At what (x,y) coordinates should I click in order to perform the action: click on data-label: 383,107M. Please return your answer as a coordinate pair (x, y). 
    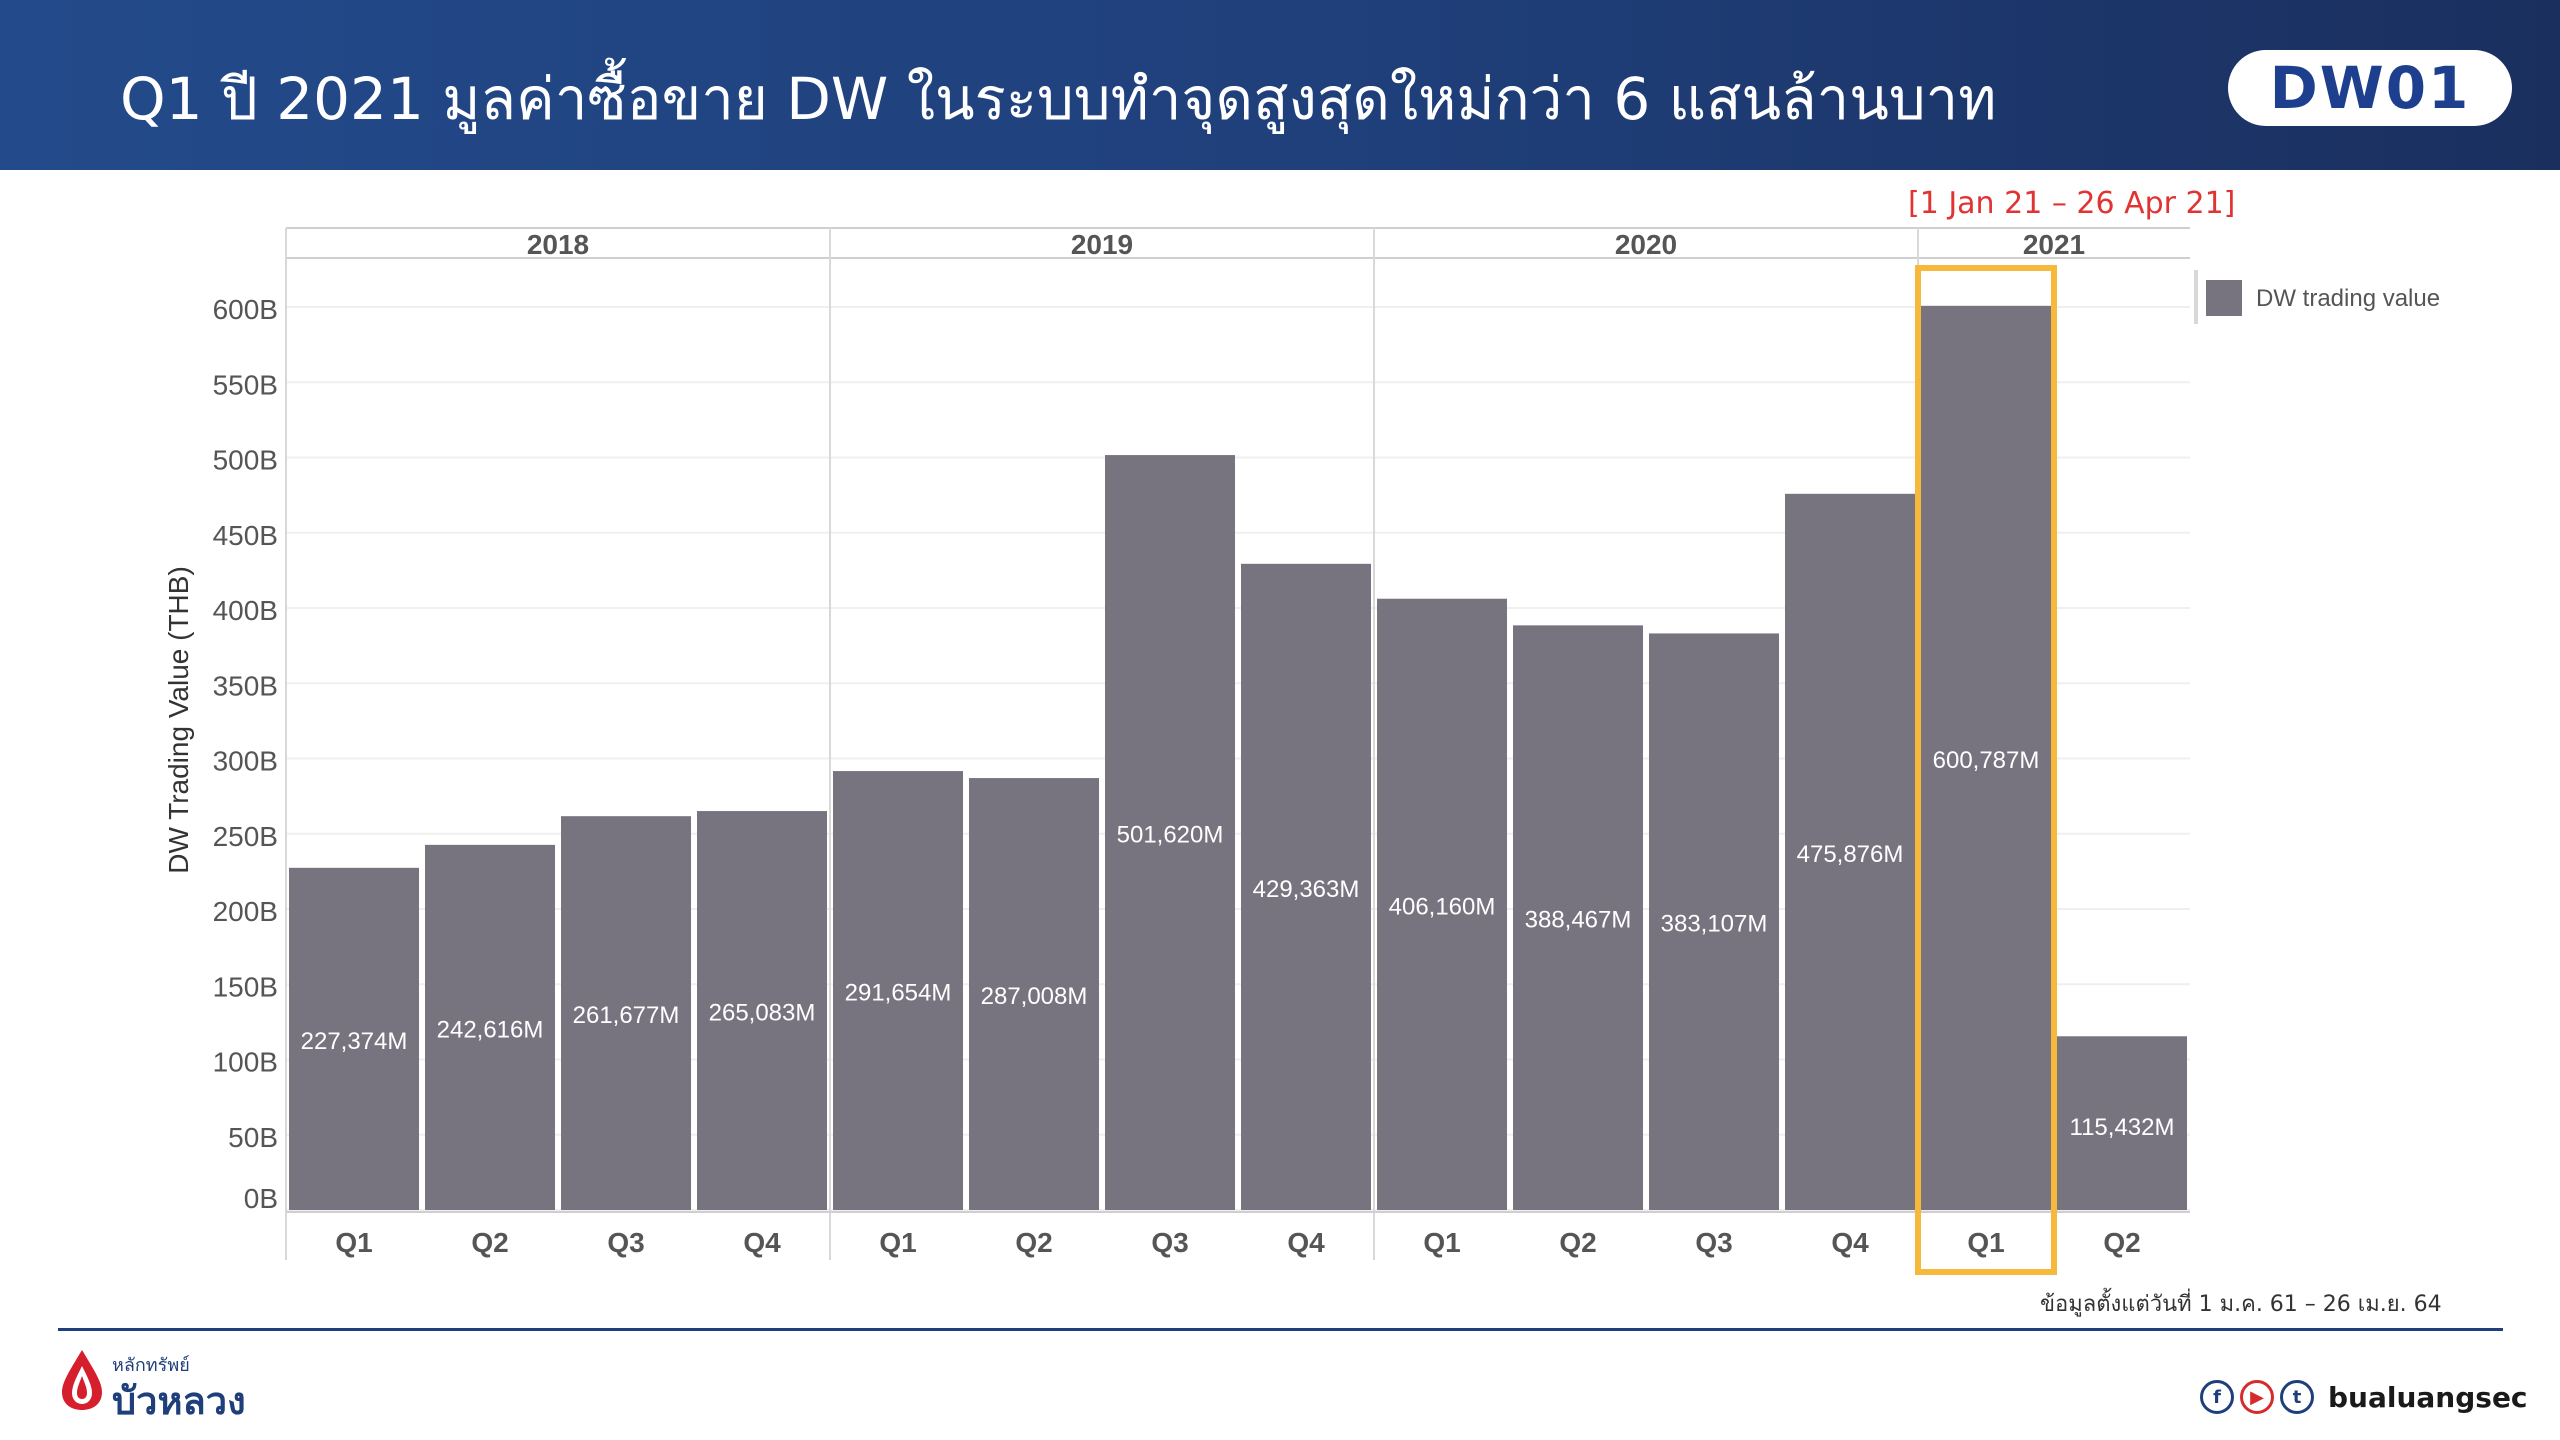
    Looking at the image, I should click on (1714, 924).